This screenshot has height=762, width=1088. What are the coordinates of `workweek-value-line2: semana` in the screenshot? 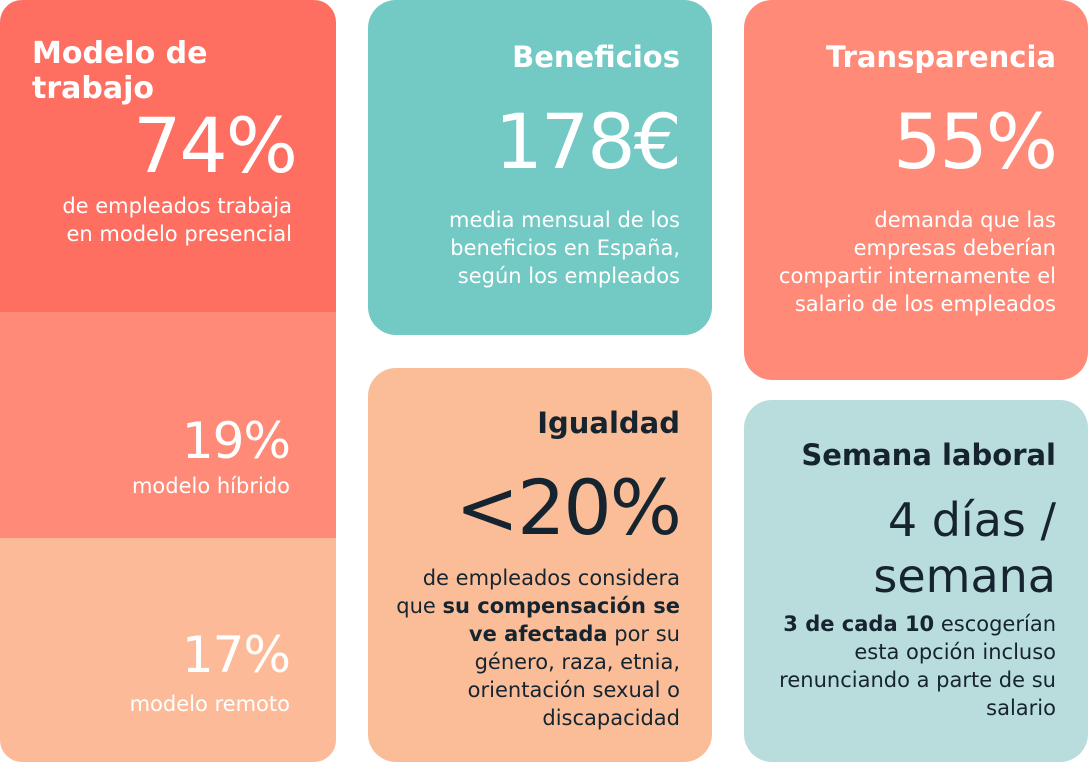 It's located at (964, 576).